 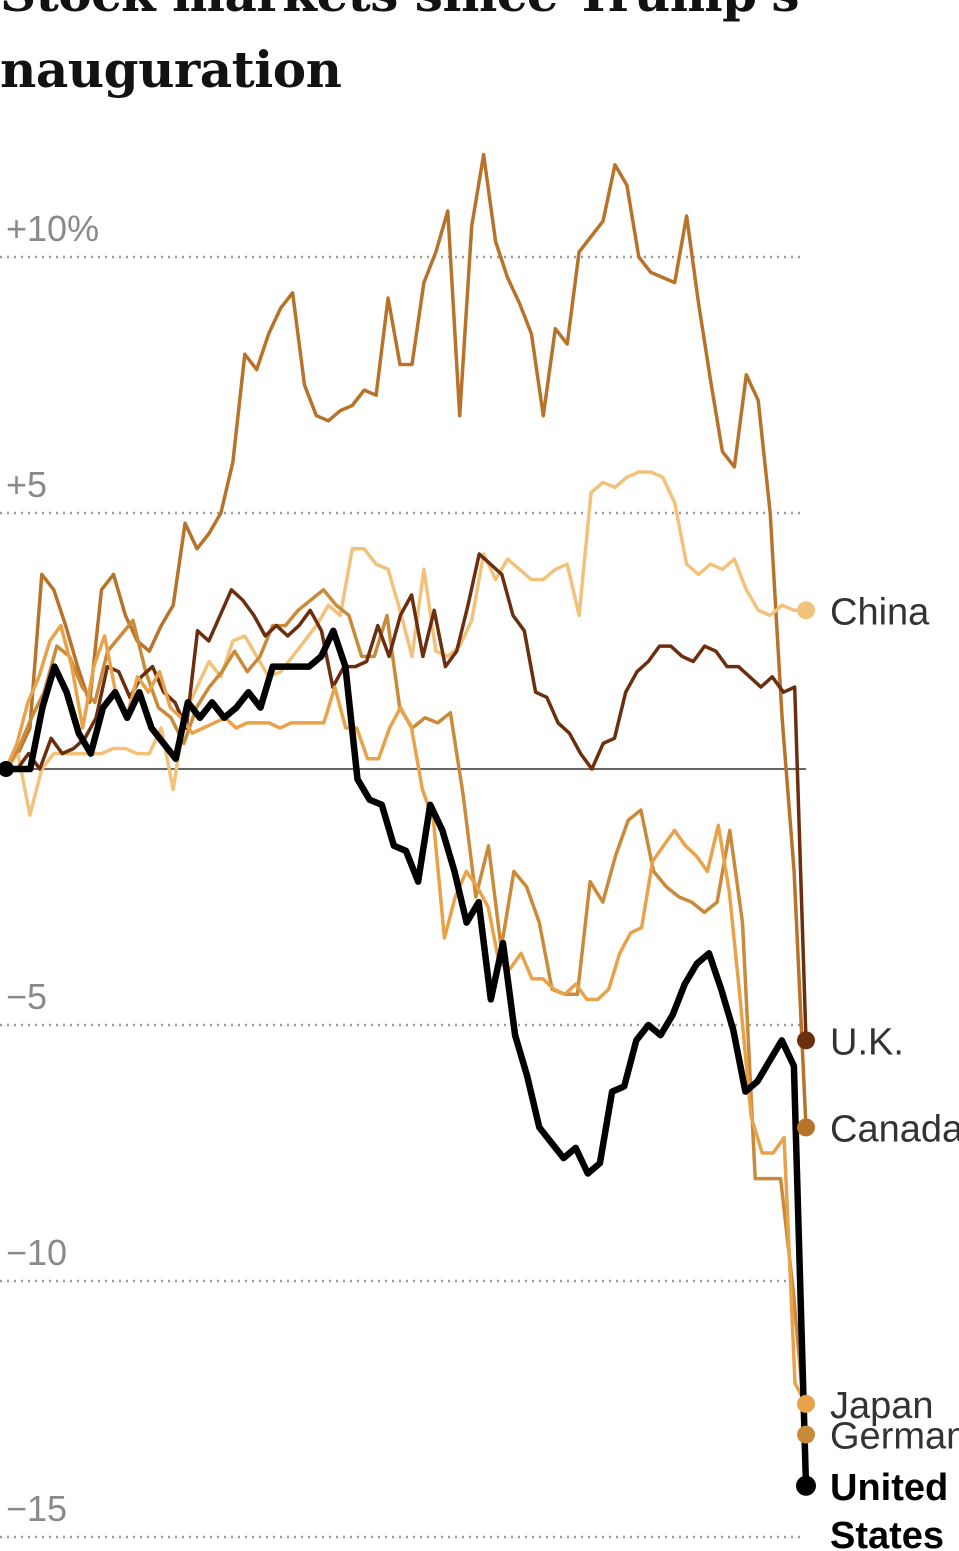 I want to click on series-label-united-states: United States, so click(x=889, y=1509).